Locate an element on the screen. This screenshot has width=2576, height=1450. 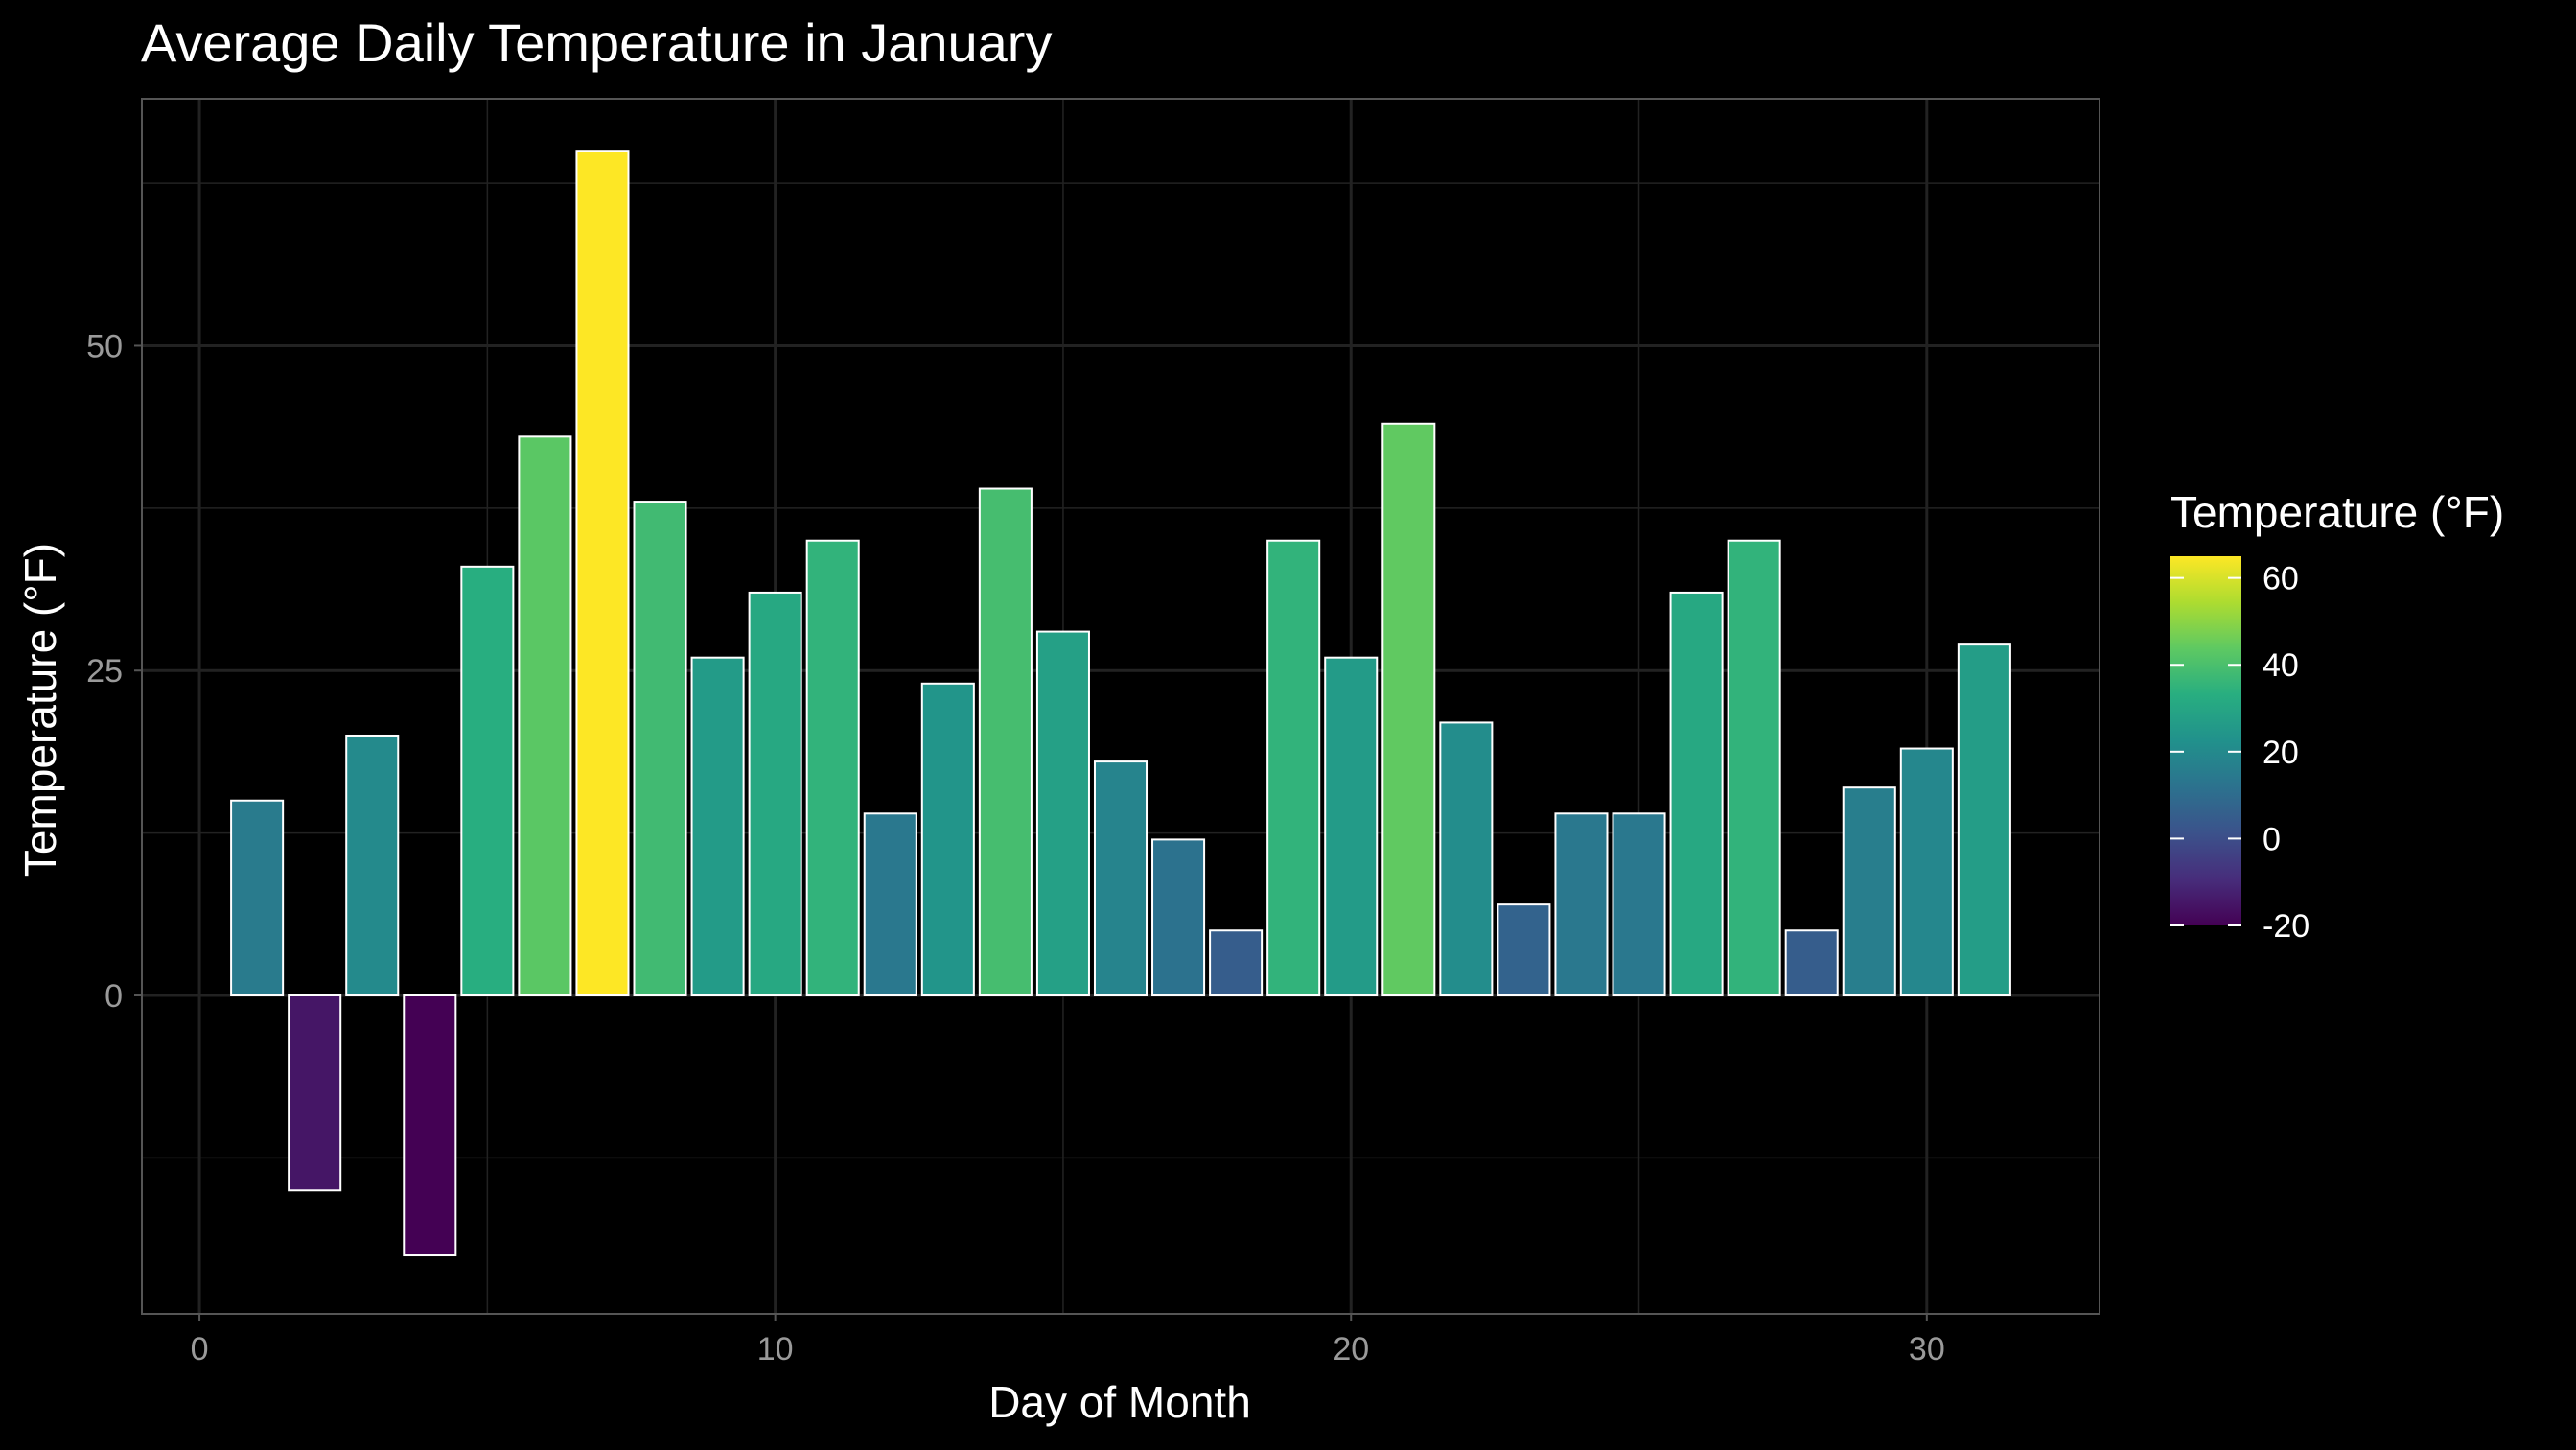
legend-colorbar is located at coordinates (2205, 740).